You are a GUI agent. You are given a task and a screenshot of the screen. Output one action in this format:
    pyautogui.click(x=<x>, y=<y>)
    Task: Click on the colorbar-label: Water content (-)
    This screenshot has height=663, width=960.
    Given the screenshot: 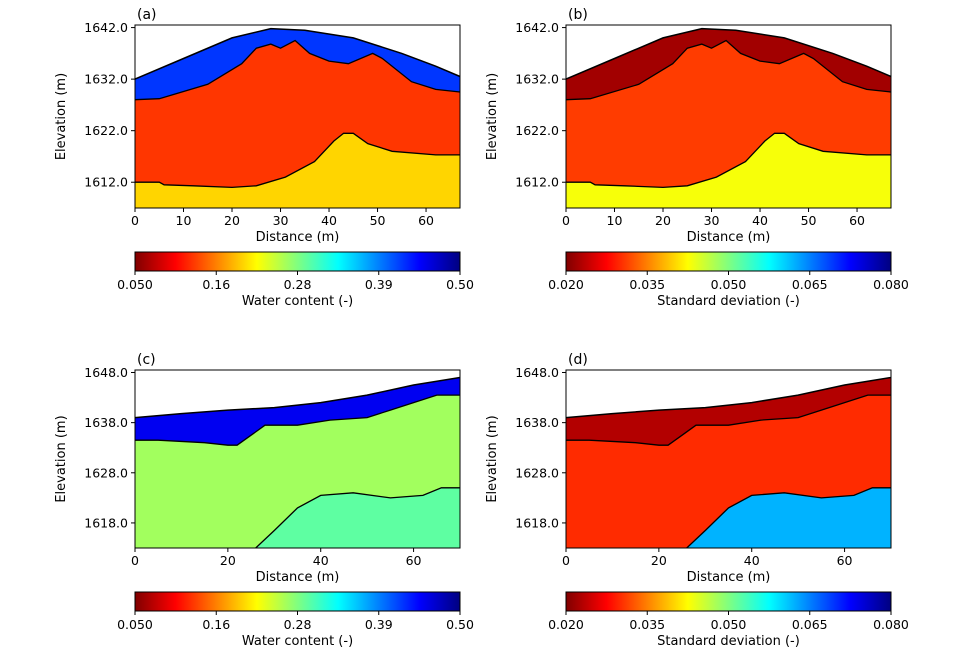 What is the action you would take?
    pyautogui.click(x=297, y=301)
    